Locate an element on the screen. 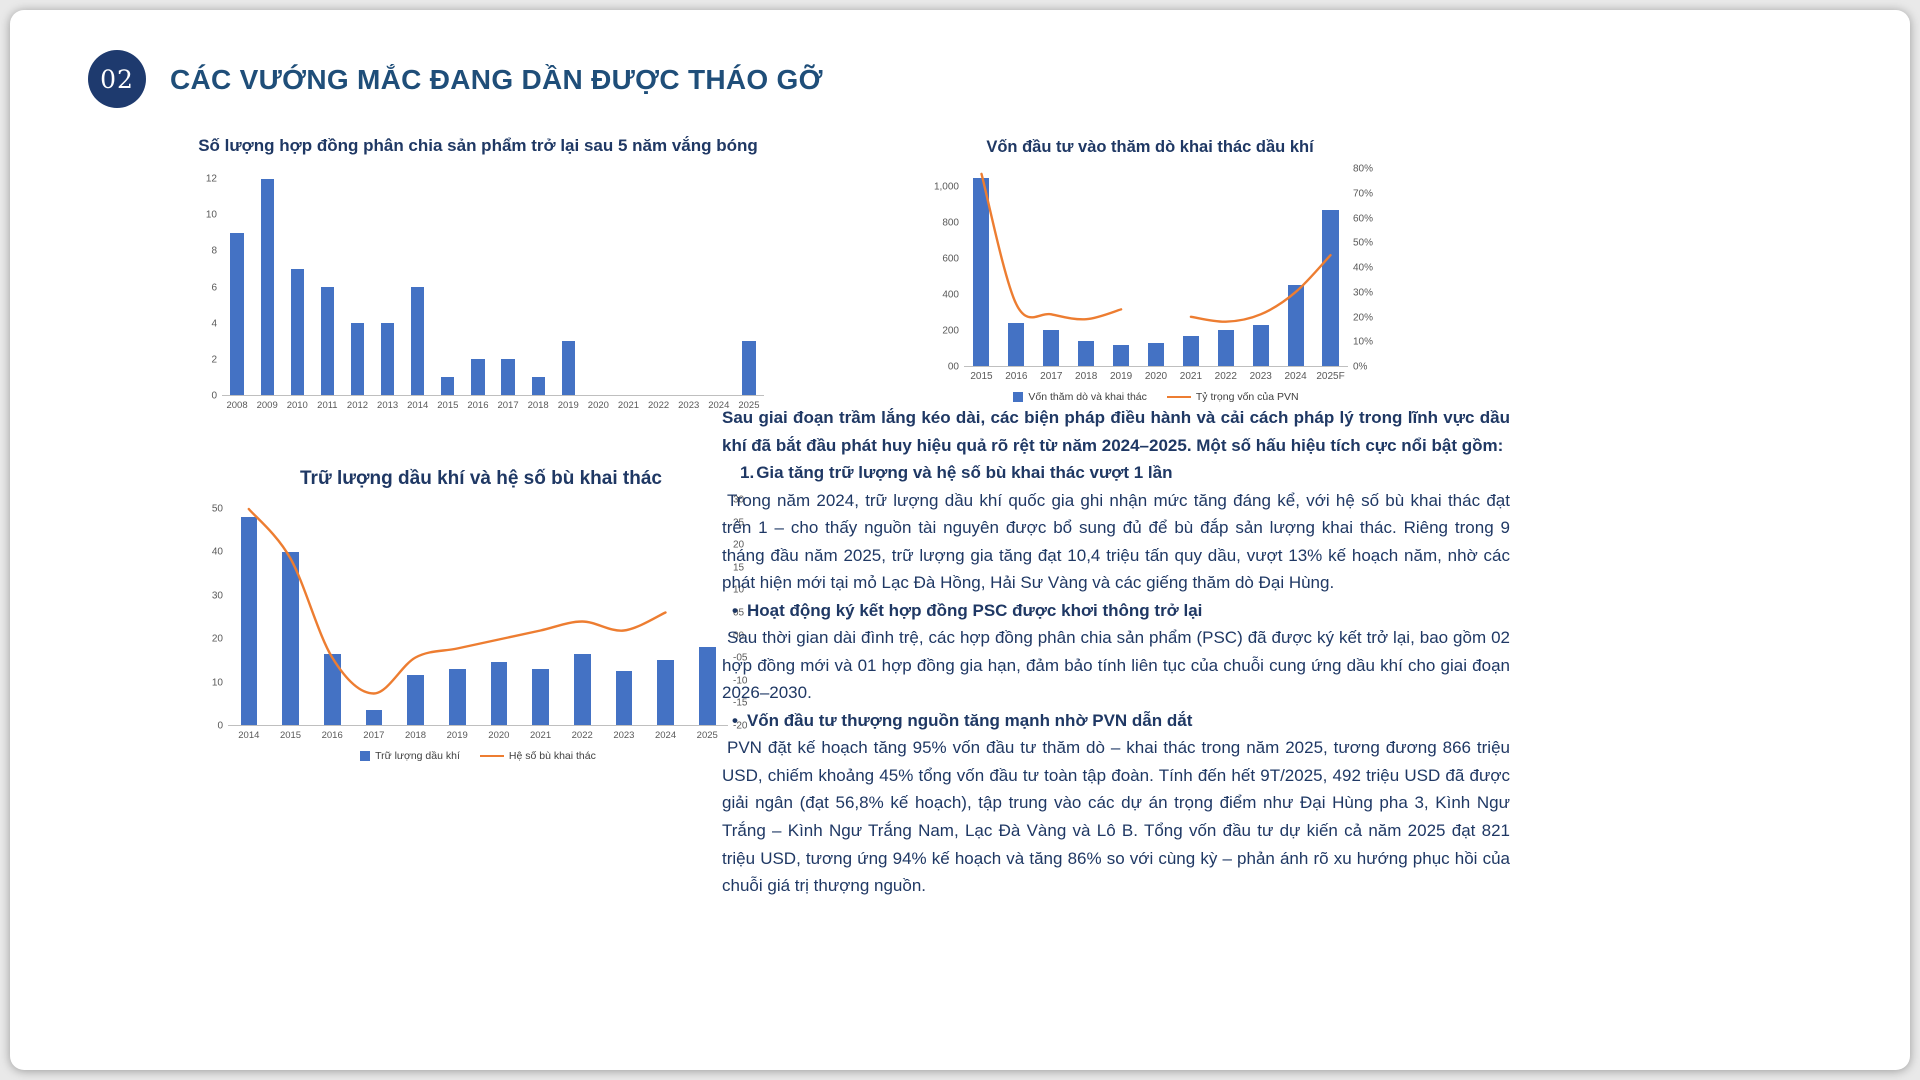 The image size is (1920, 1080). x-tick-label: 2021 is located at coordinates (1191, 376).